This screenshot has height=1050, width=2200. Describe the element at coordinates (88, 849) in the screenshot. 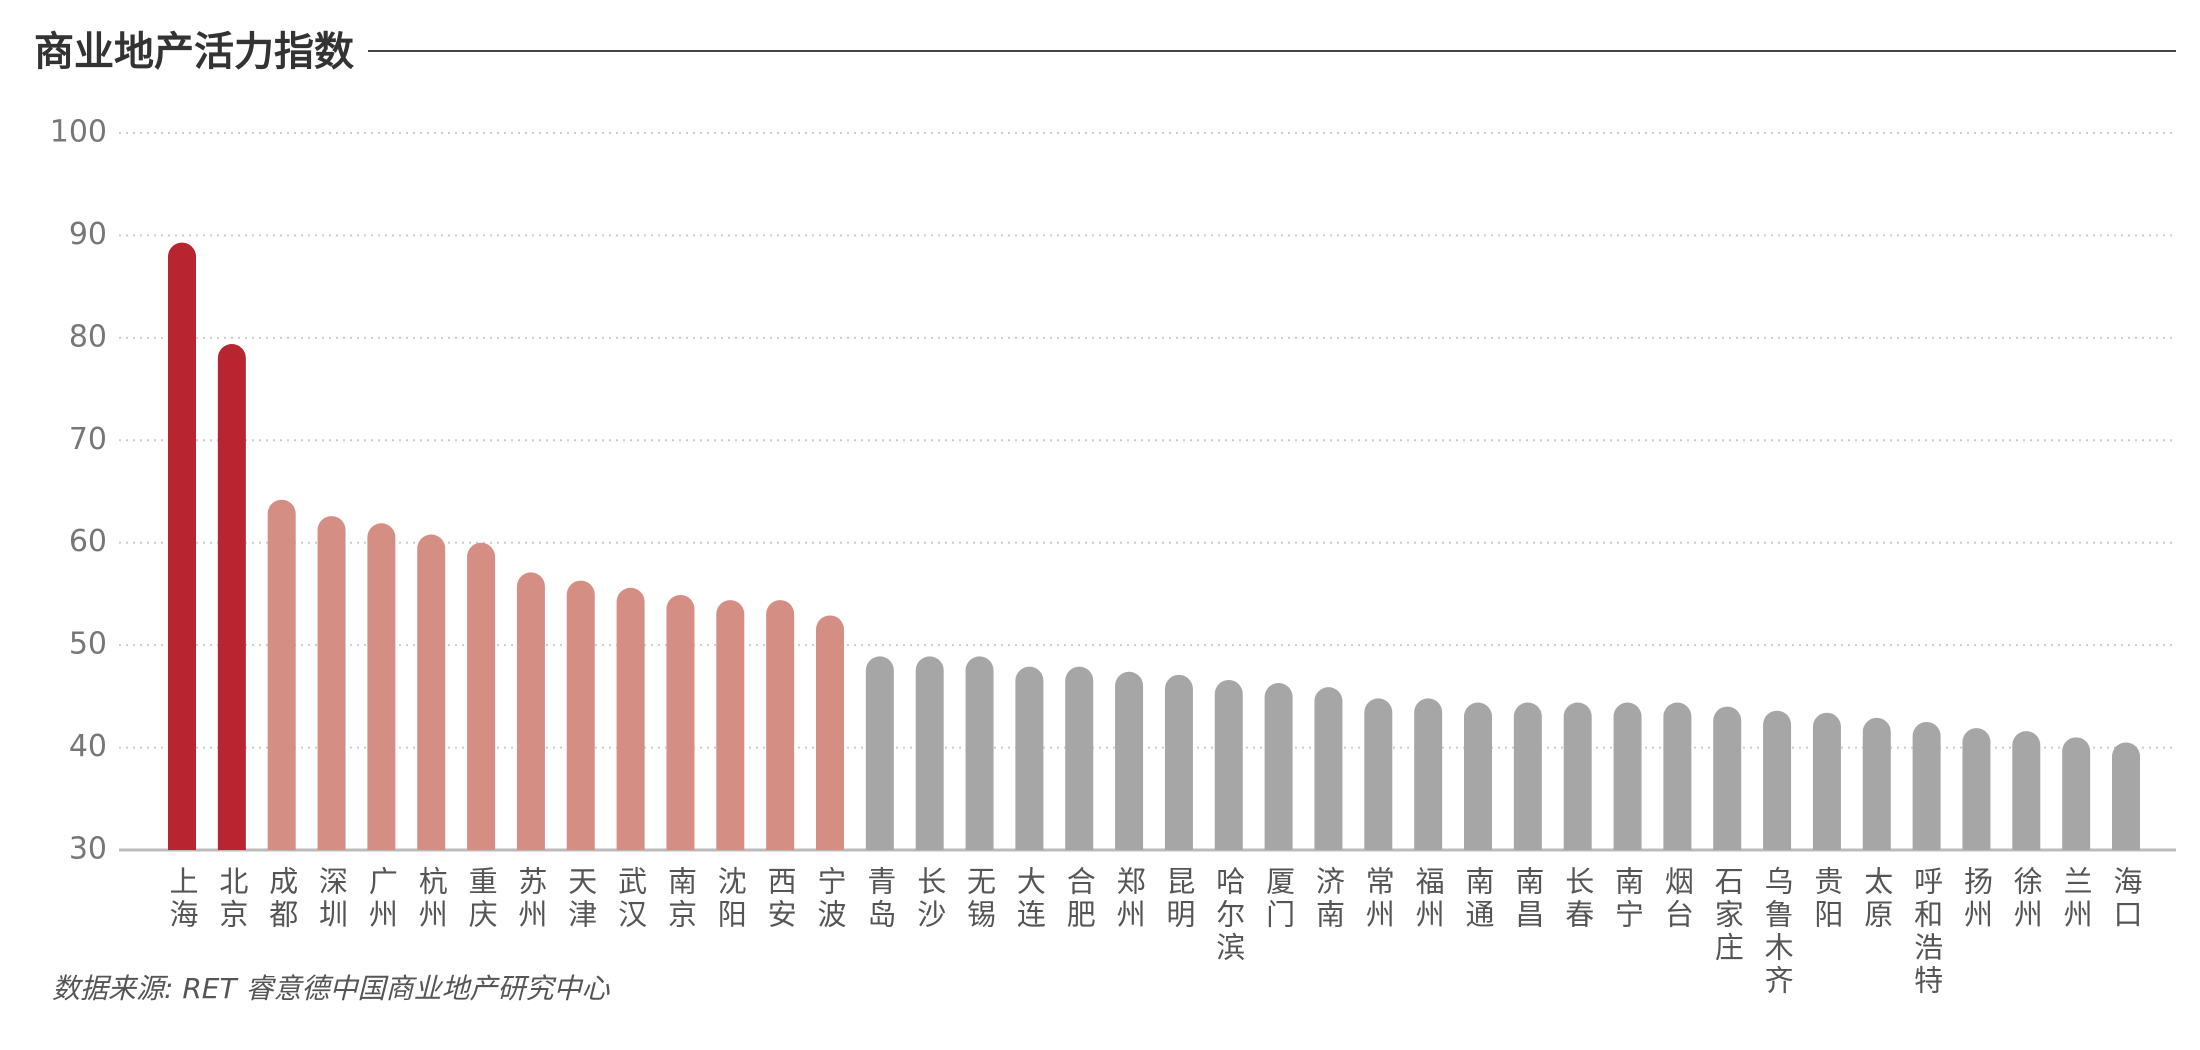

I see `y-tick-label: 30` at that location.